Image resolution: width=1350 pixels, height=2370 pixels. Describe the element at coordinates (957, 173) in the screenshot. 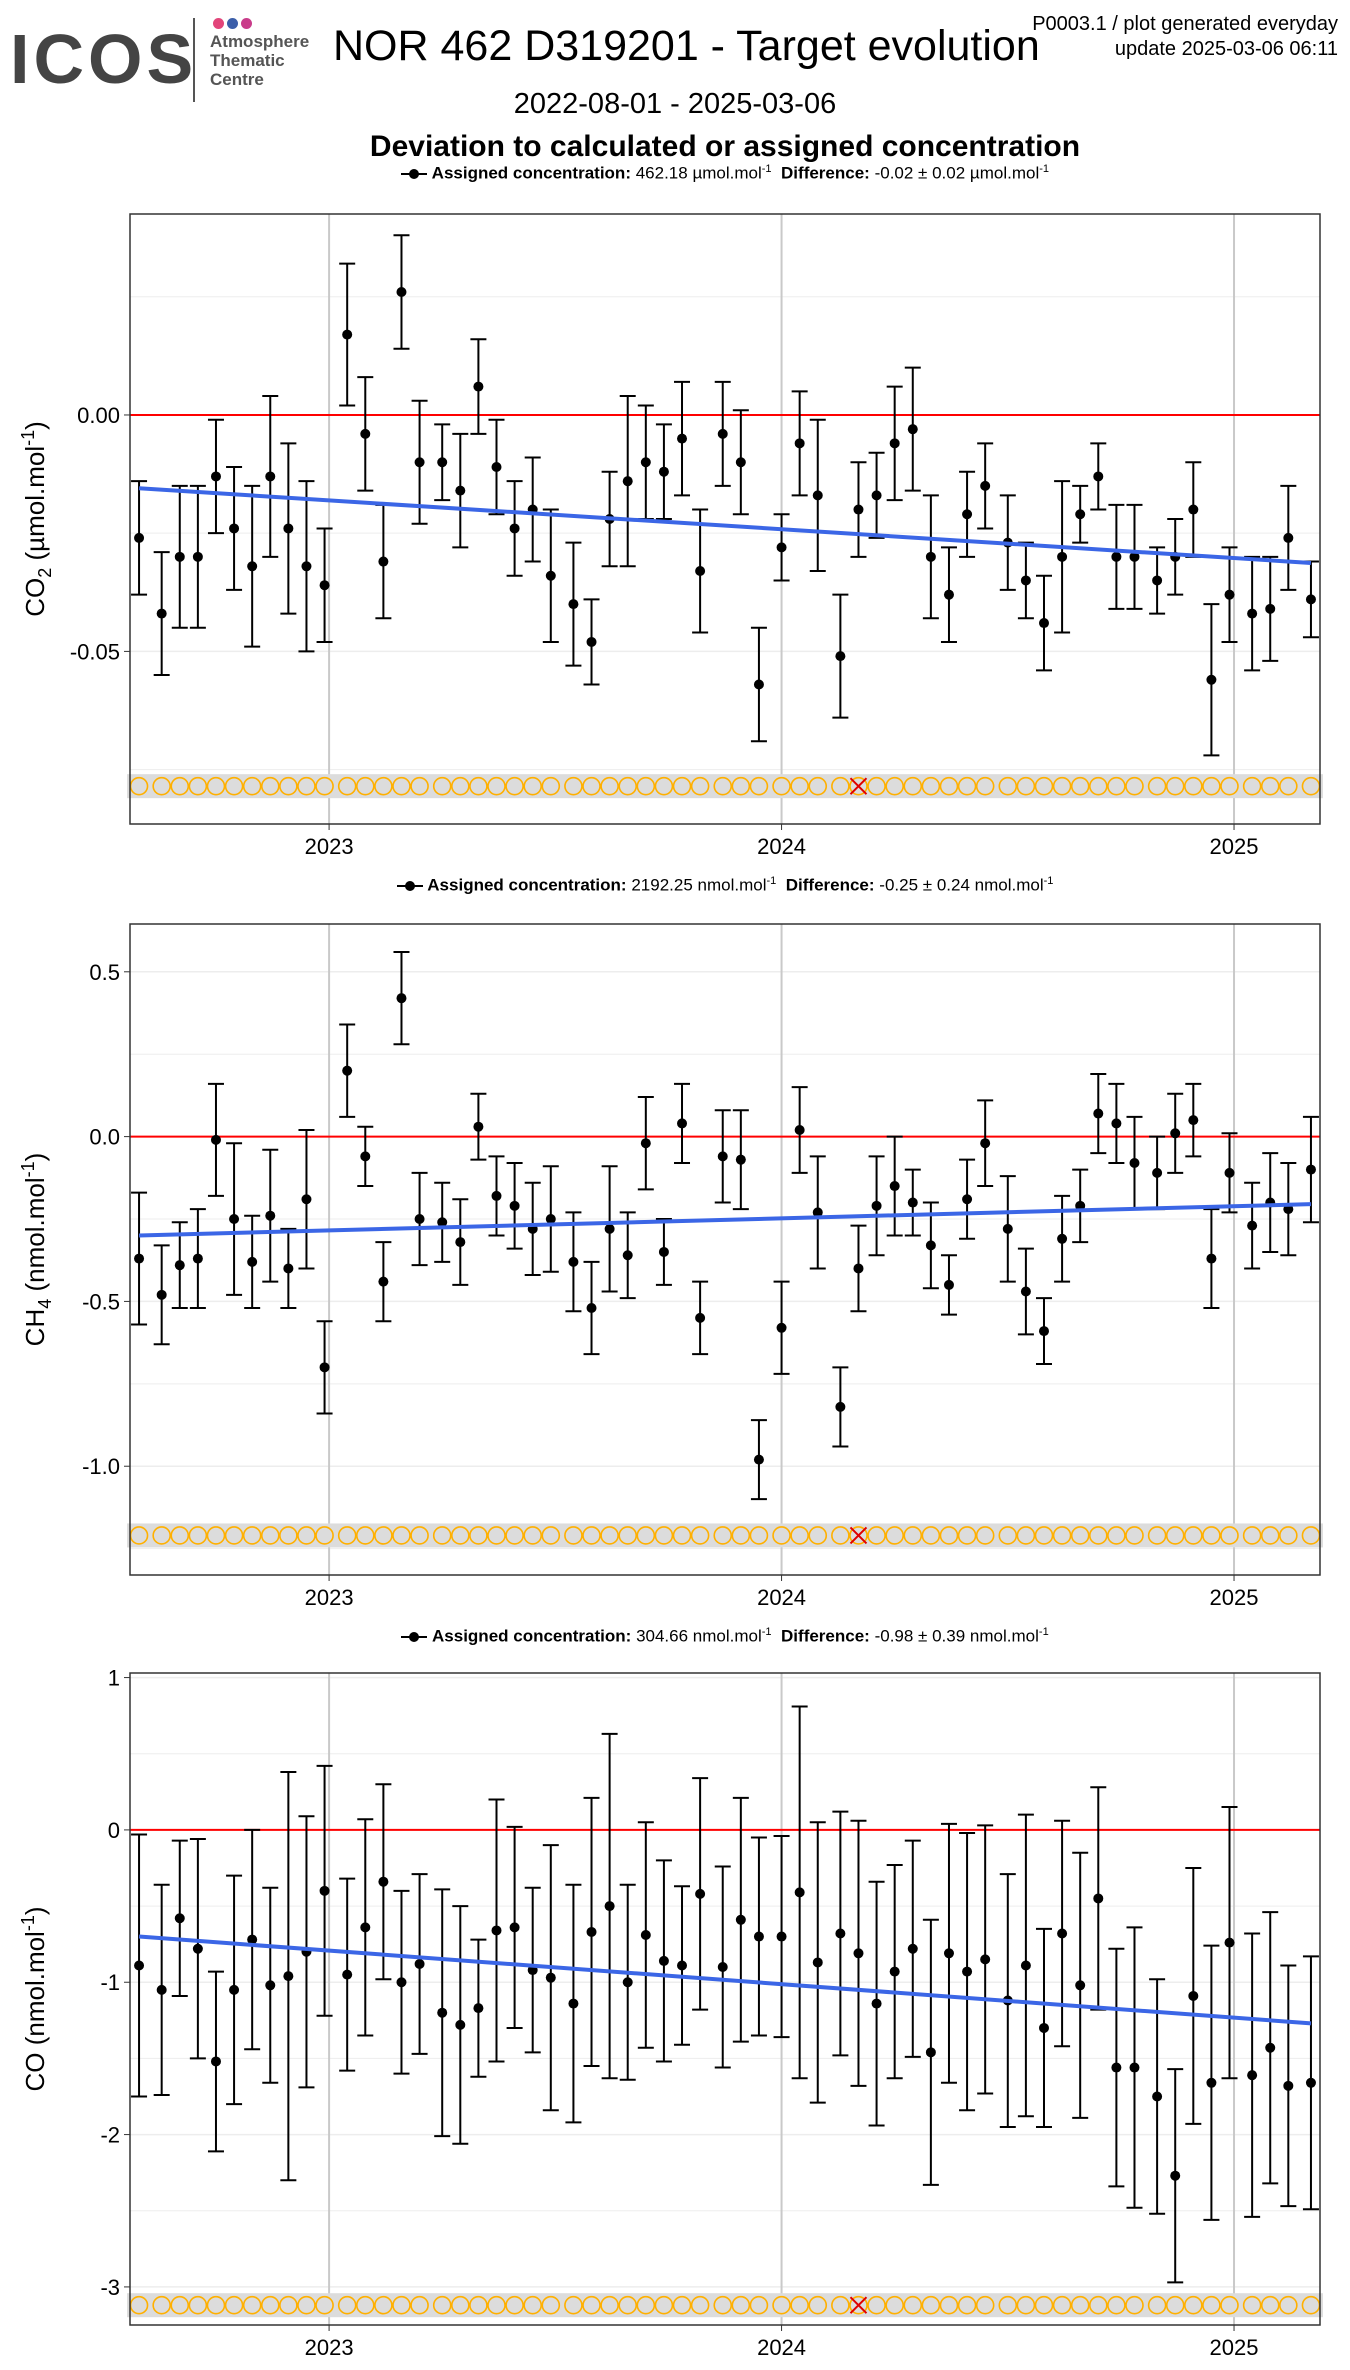

I see `caption-diff: -0.02 ± 0.02 µmol.mol` at that location.